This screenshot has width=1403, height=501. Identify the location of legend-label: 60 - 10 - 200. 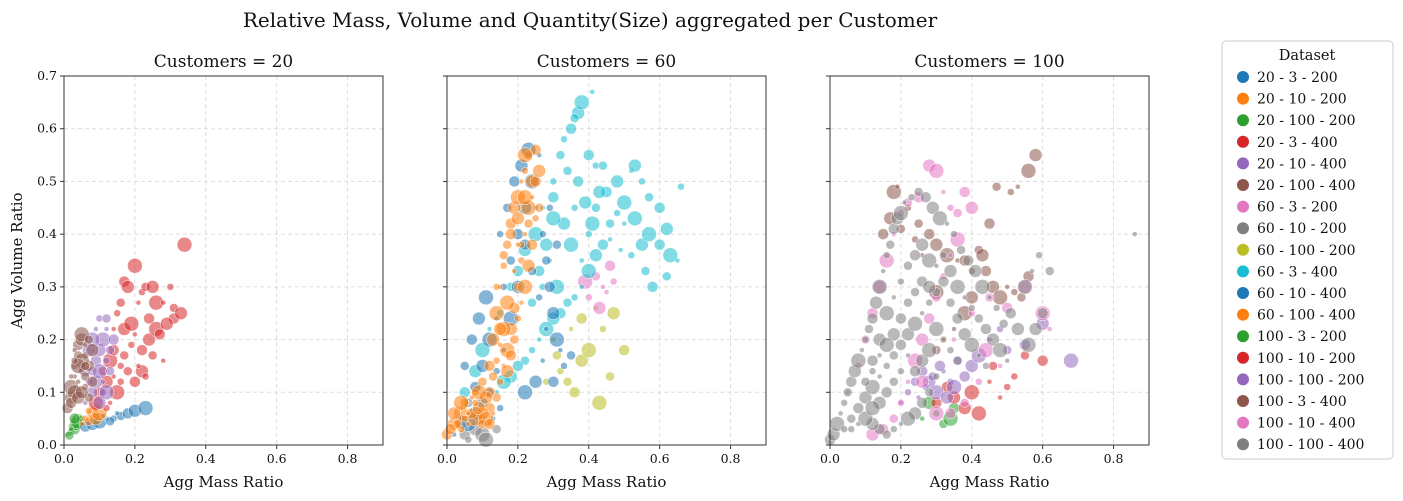
(1302, 229).